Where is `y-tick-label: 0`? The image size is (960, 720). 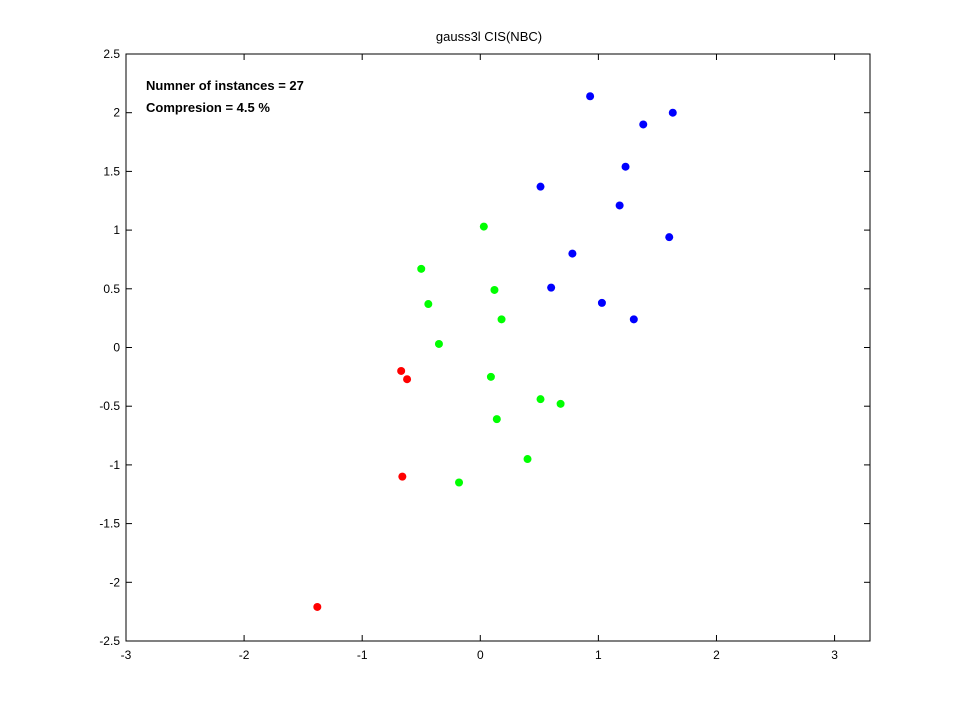 y-tick-label: 0 is located at coordinates (116, 348).